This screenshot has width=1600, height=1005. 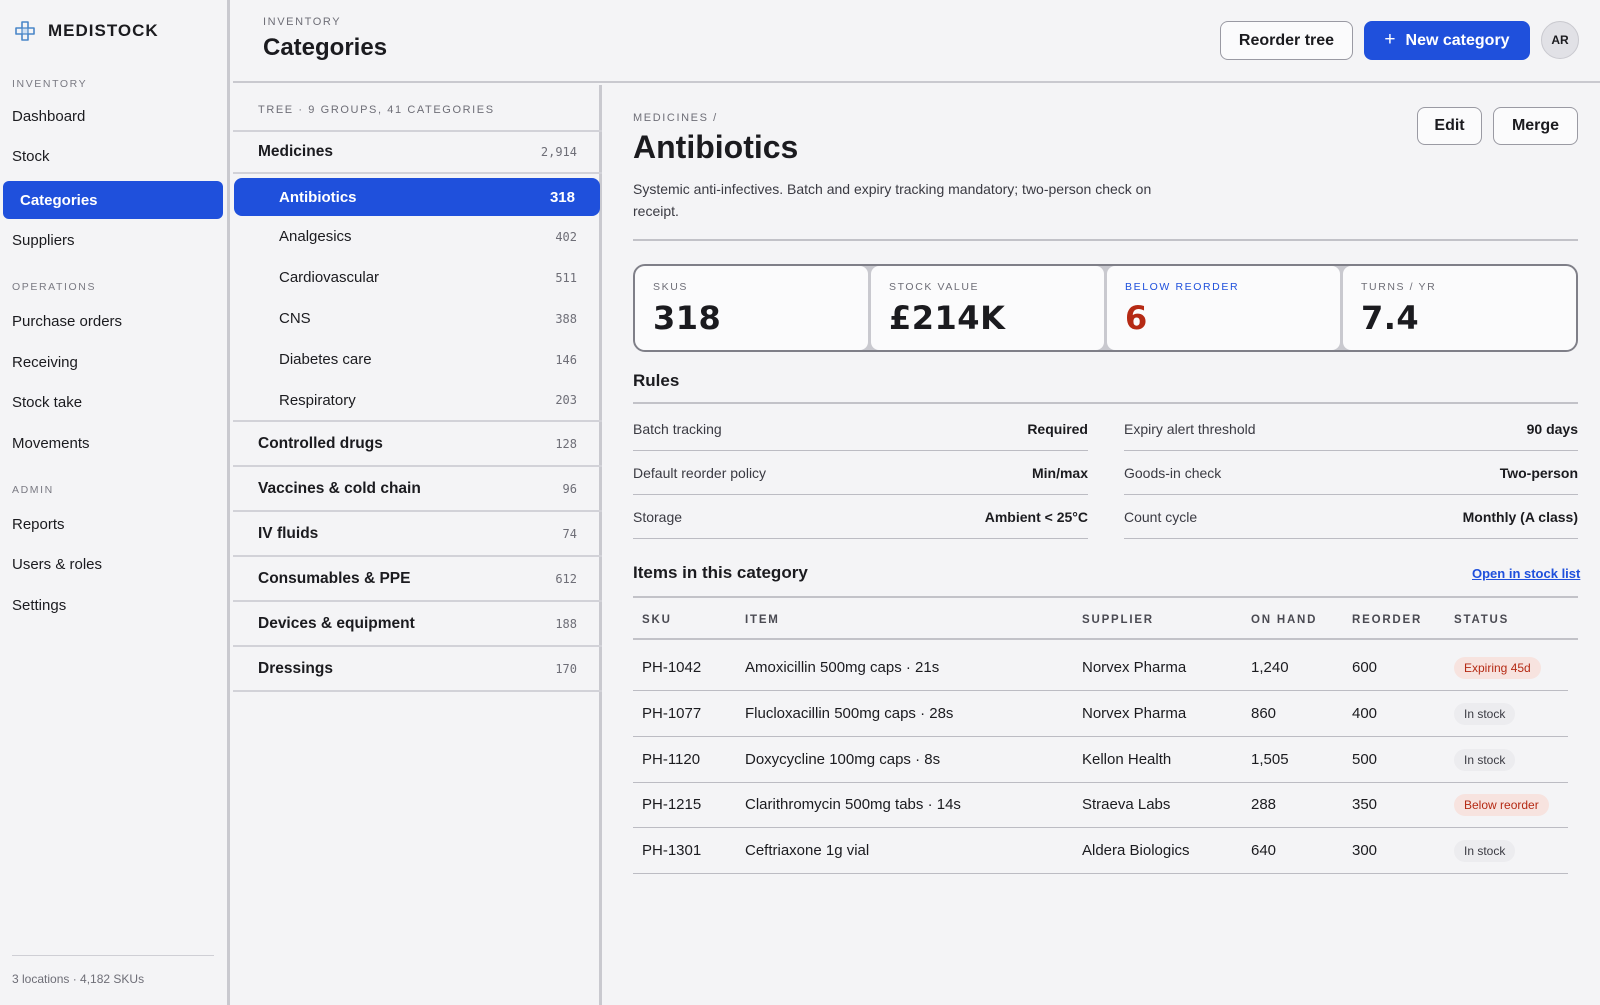 What do you see at coordinates (1284, 620) in the screenshot?
I see `column-header-on-hand: ON HAND` at bounding box center [1284, 620].